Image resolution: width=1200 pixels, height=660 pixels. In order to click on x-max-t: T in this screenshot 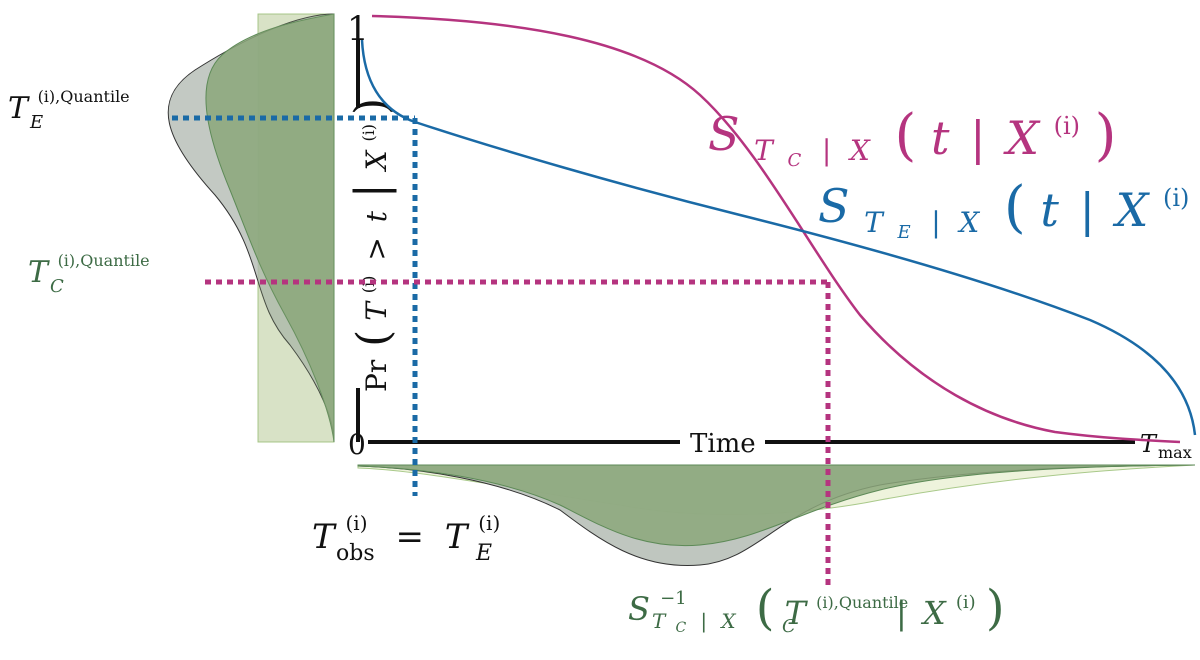, I will do `click(1149, 444)`.